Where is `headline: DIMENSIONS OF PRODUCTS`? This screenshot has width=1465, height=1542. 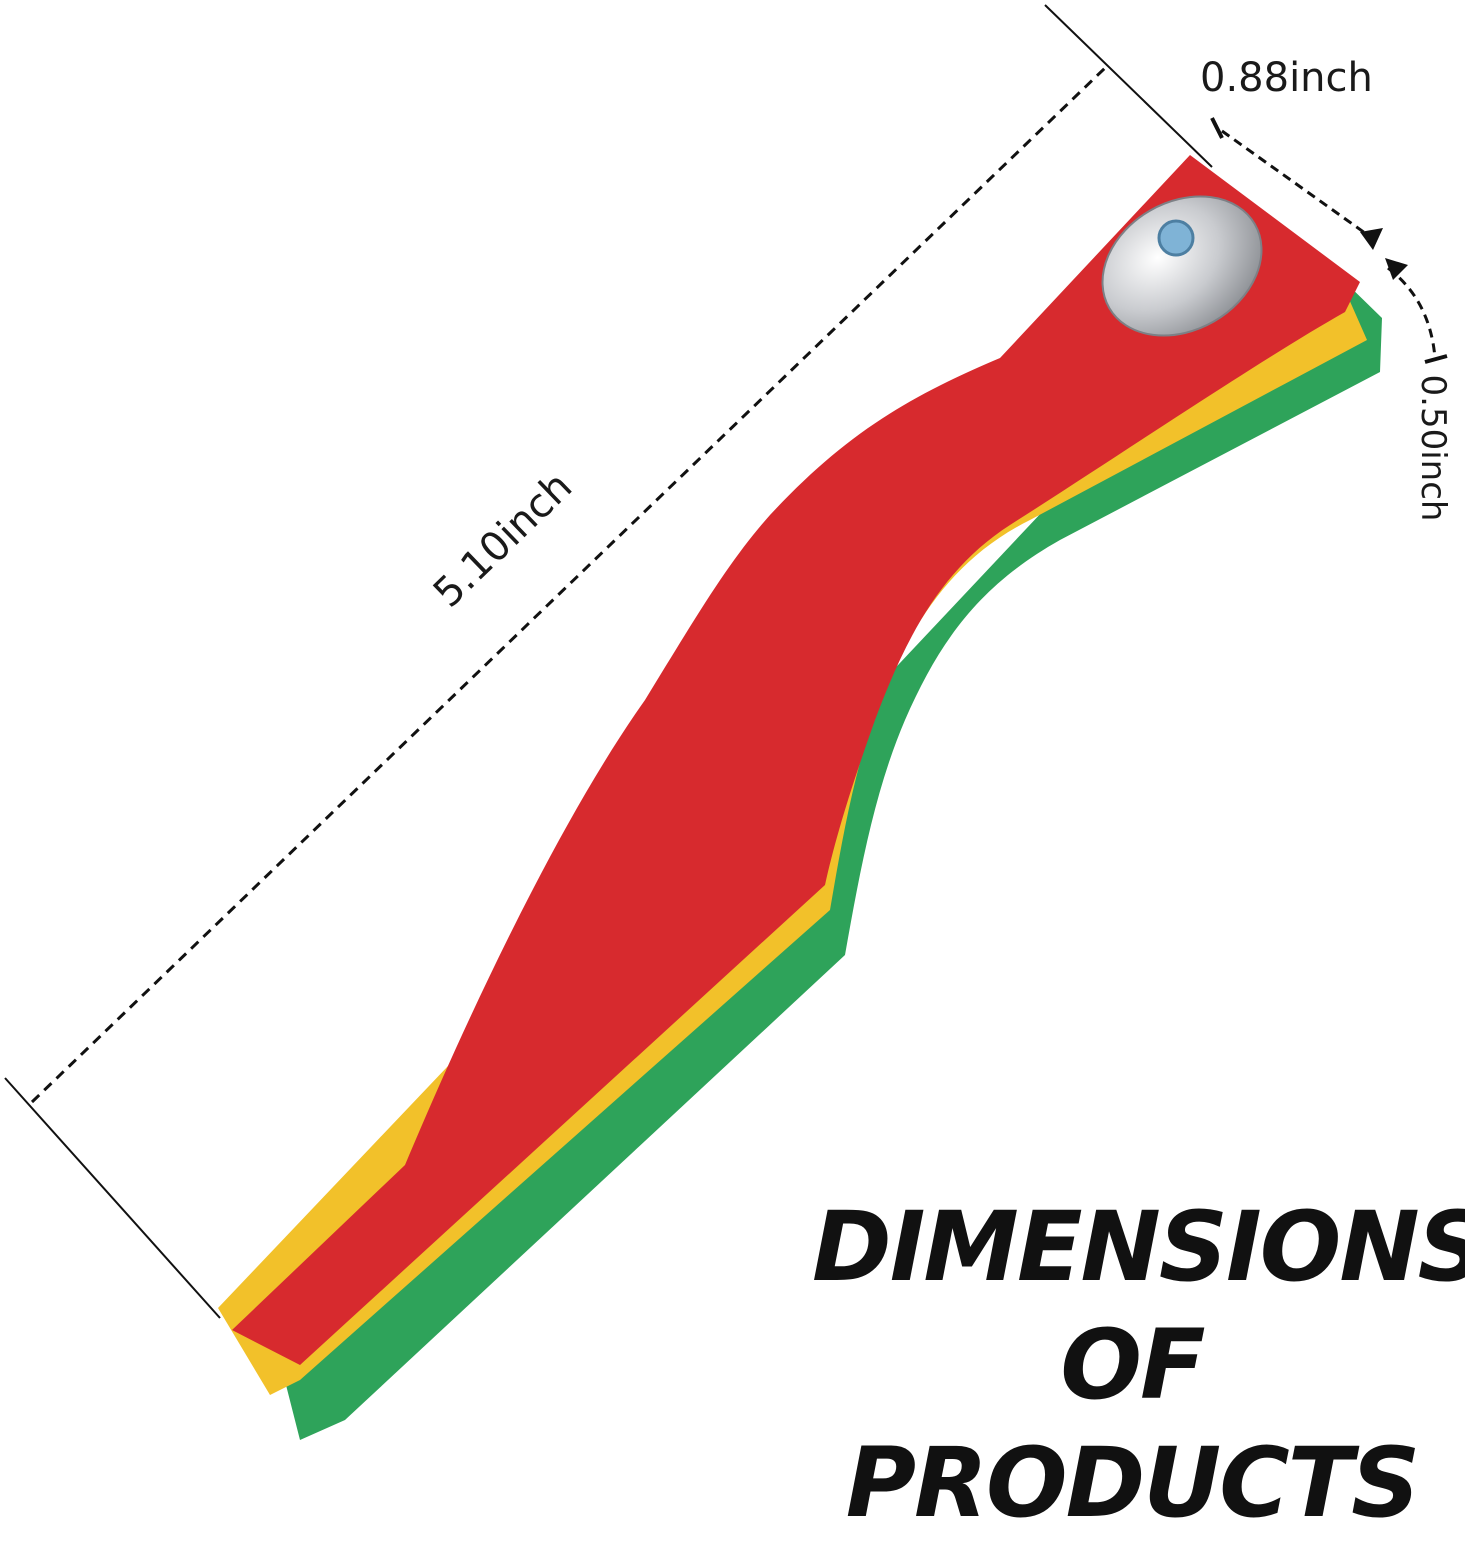
headline: DIMENSIONS OF PRODUCTS is located at coordinates (1138, 1365).